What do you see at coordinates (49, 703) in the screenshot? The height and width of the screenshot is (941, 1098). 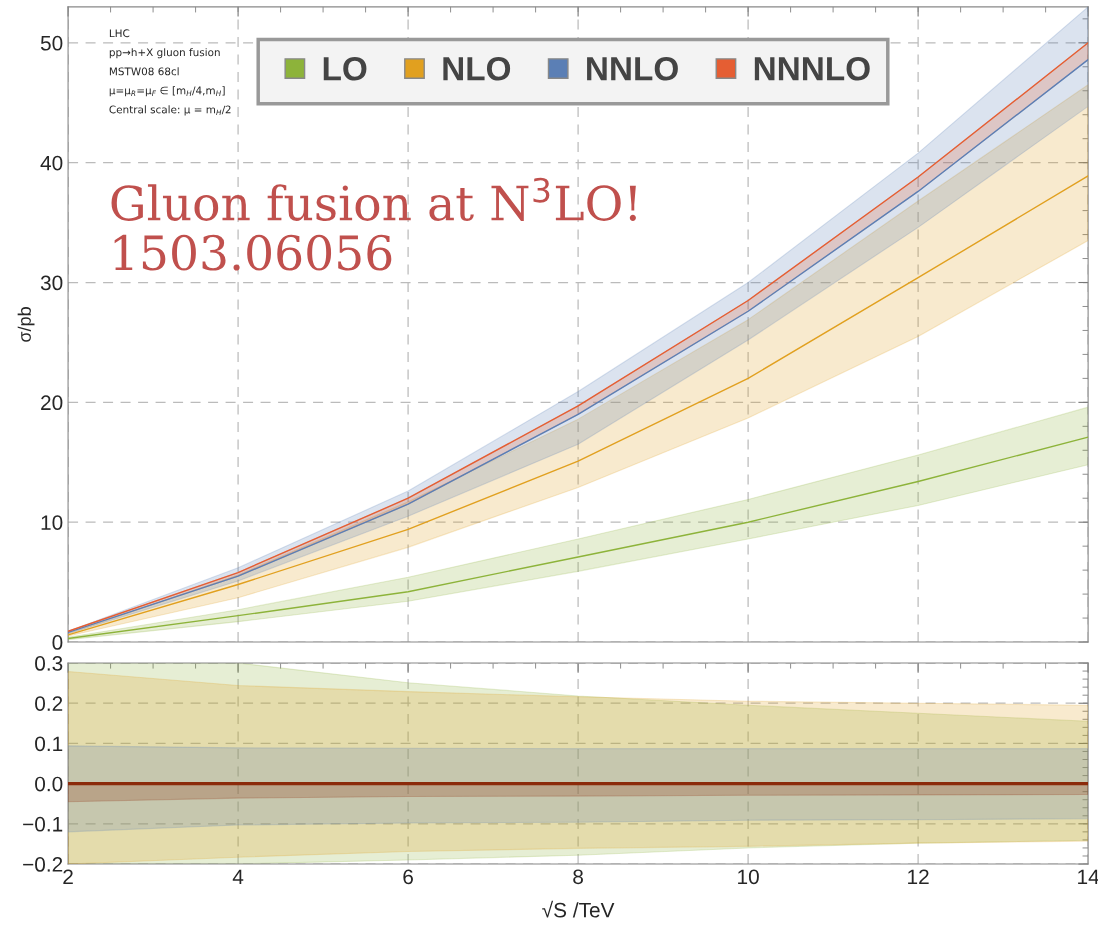 I see `y-tick-label: 0.2` at bounding box center [49, 703].